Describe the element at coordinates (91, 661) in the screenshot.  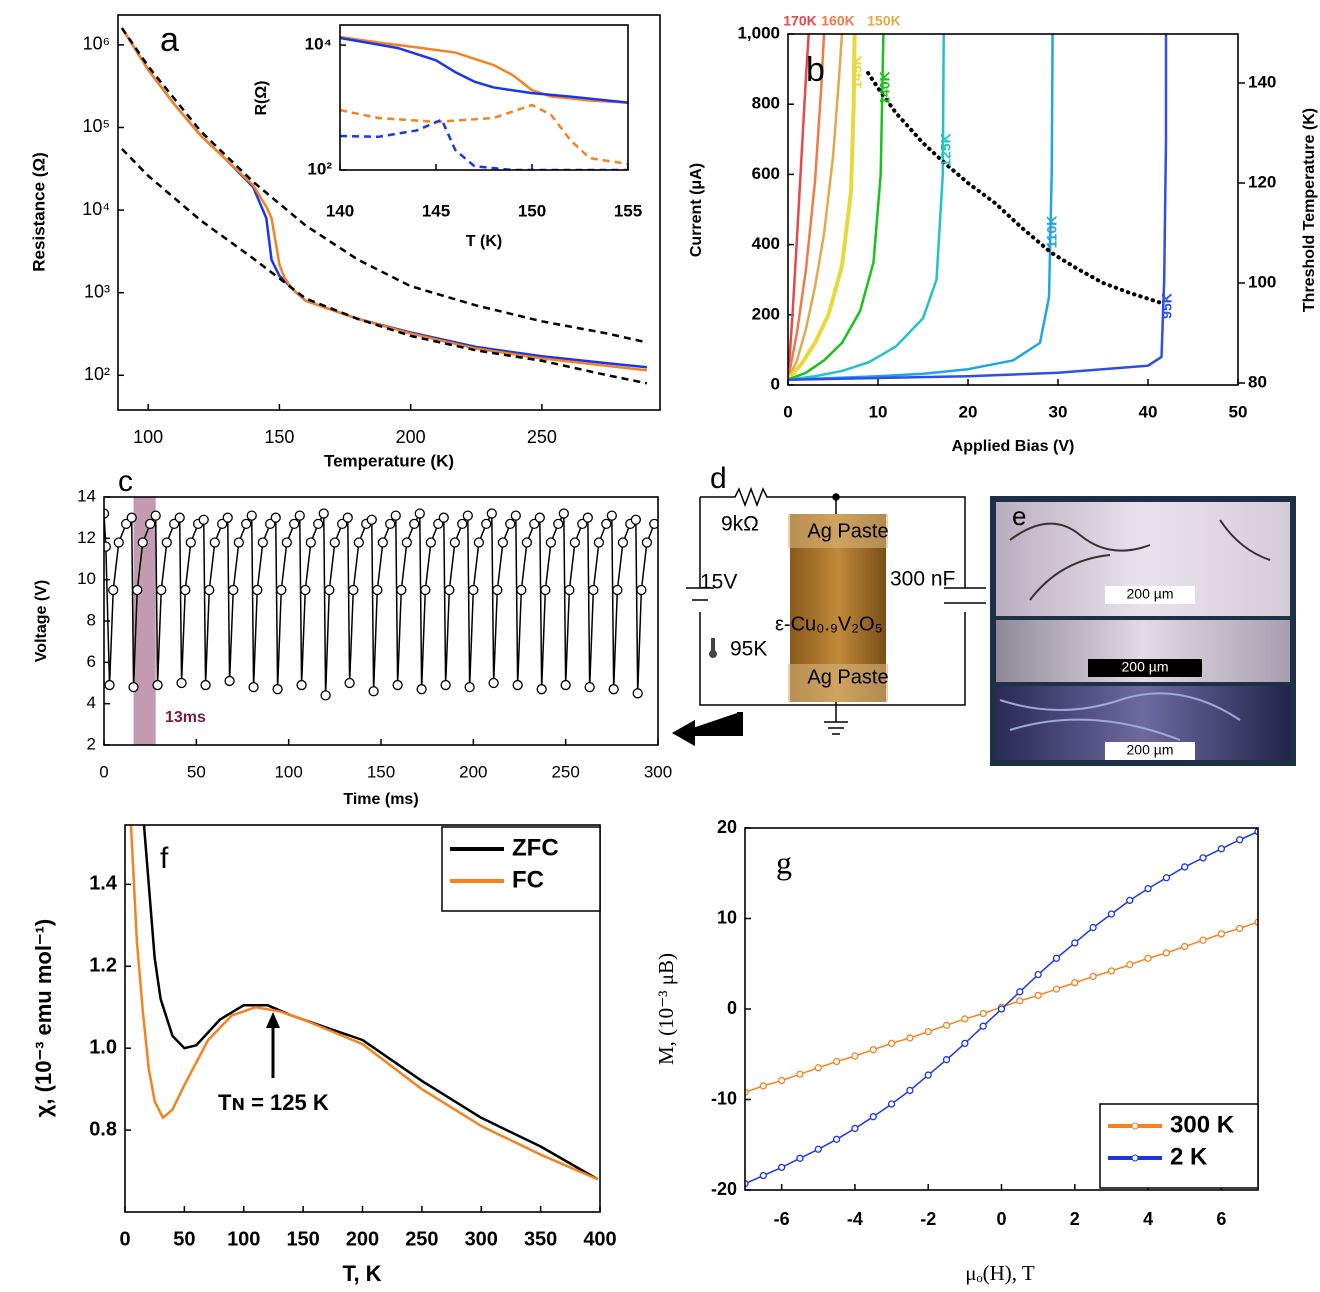
I see `y-tick-label: 6` at that location.